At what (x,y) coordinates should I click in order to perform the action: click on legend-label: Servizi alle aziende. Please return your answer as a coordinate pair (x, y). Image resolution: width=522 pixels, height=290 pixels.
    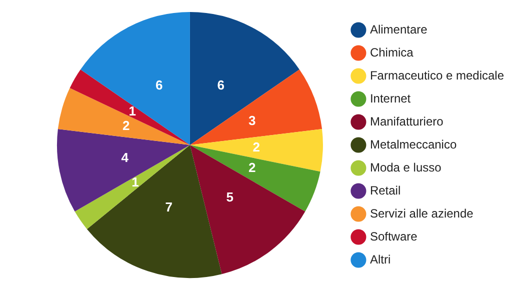
    Looking at the image, I should click on (422, 213).